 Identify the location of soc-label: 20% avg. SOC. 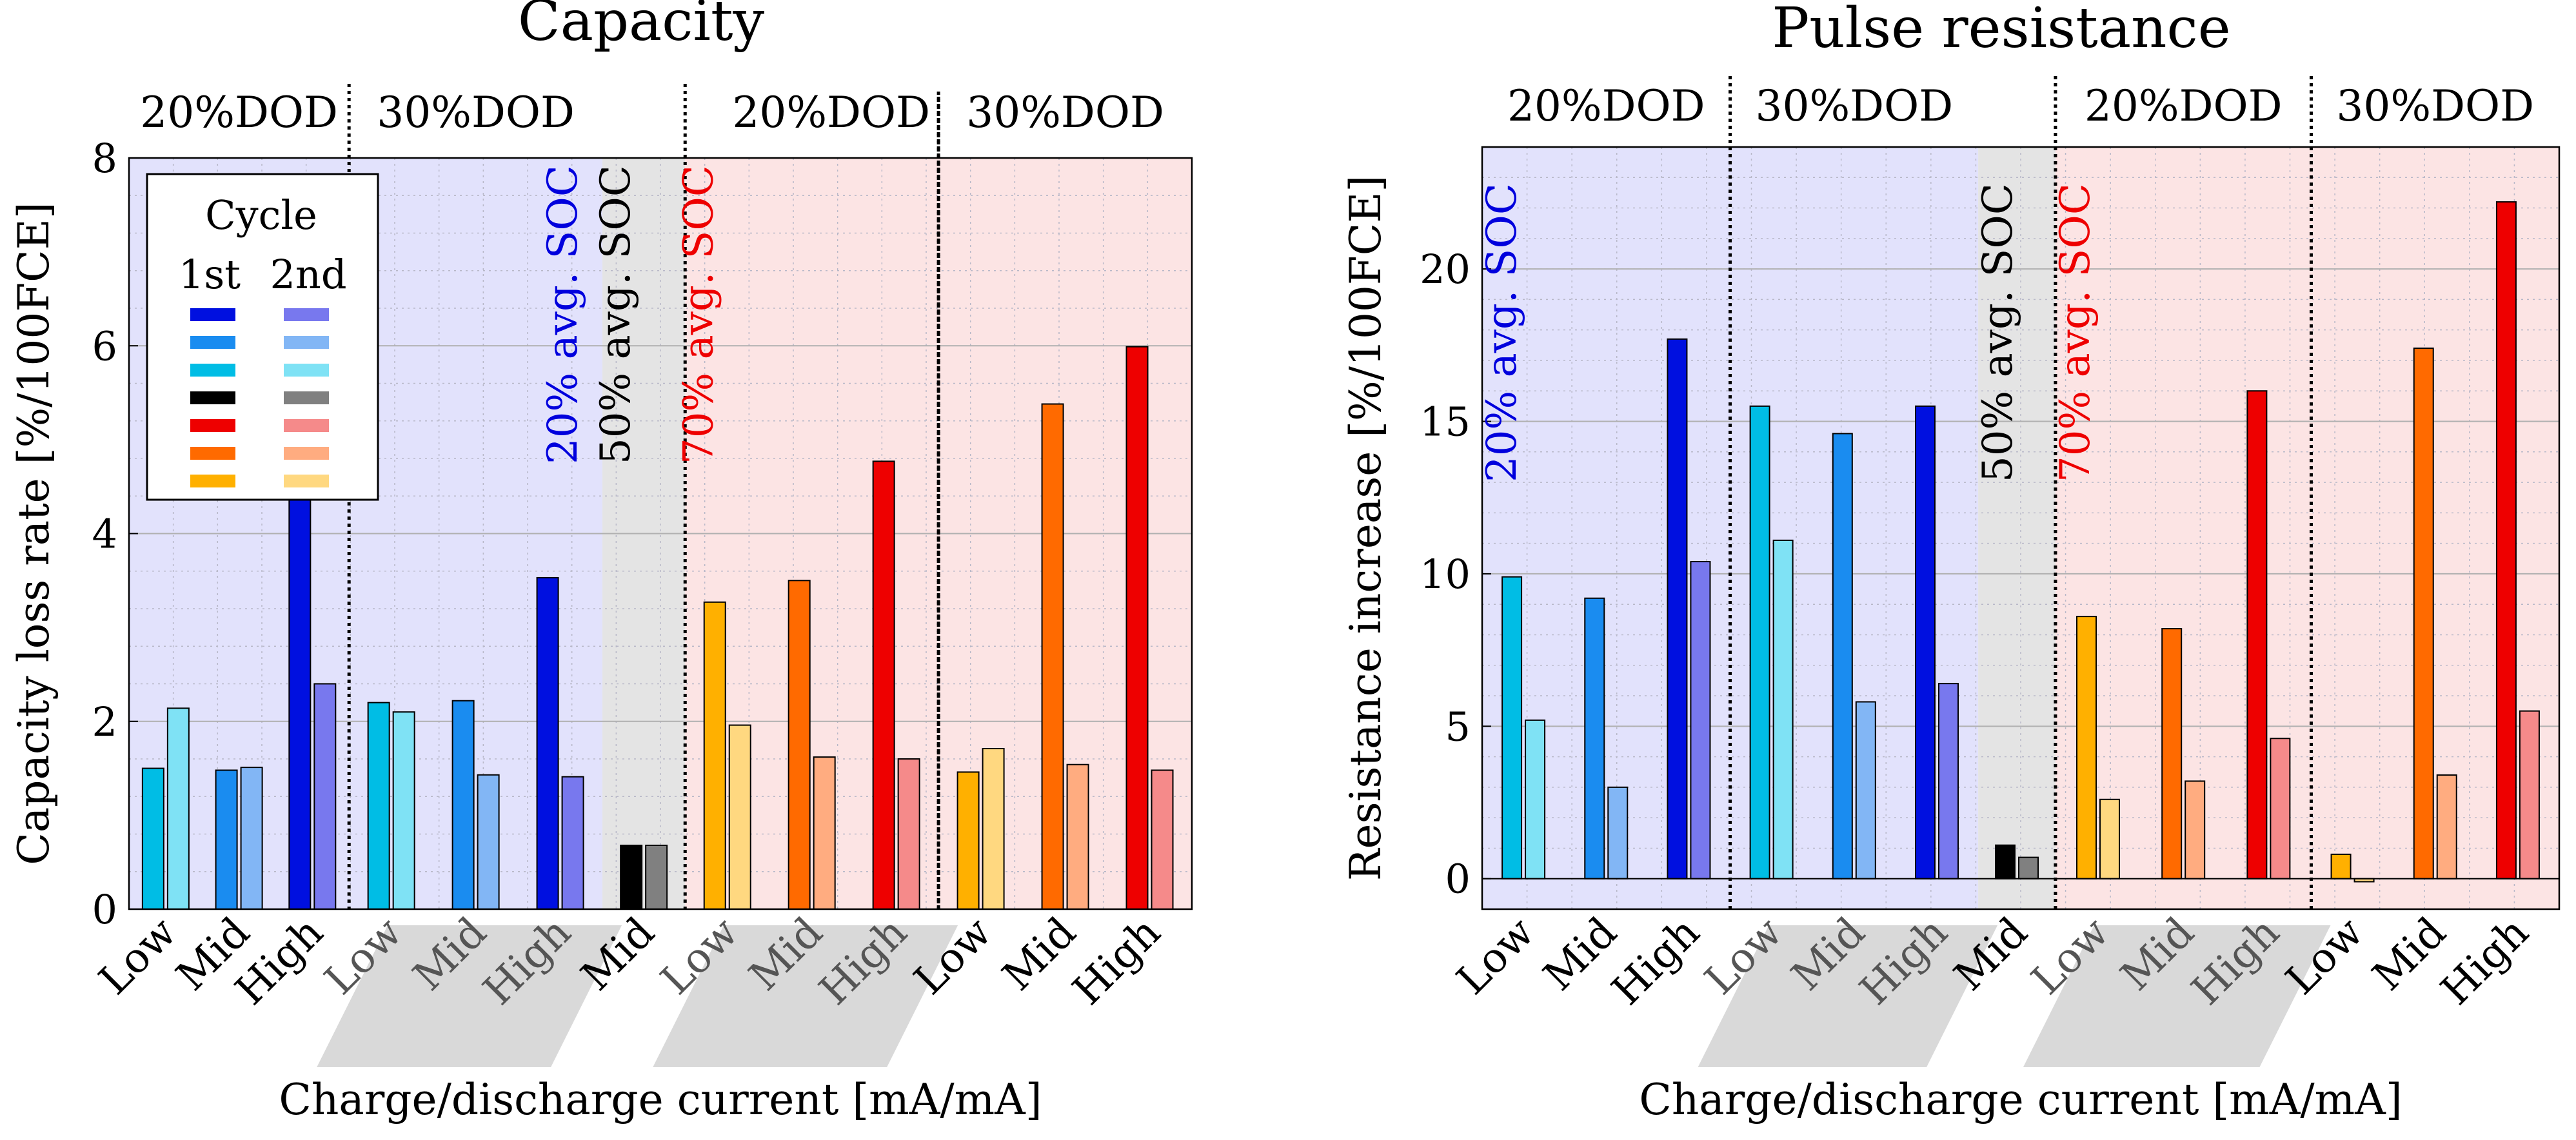
(1502, 332).